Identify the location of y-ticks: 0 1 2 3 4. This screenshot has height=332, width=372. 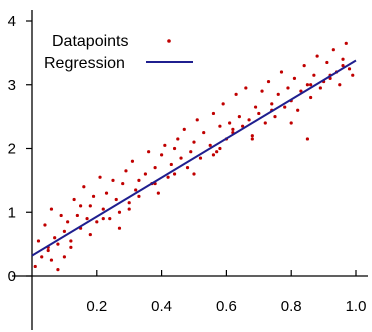
(20, 149).